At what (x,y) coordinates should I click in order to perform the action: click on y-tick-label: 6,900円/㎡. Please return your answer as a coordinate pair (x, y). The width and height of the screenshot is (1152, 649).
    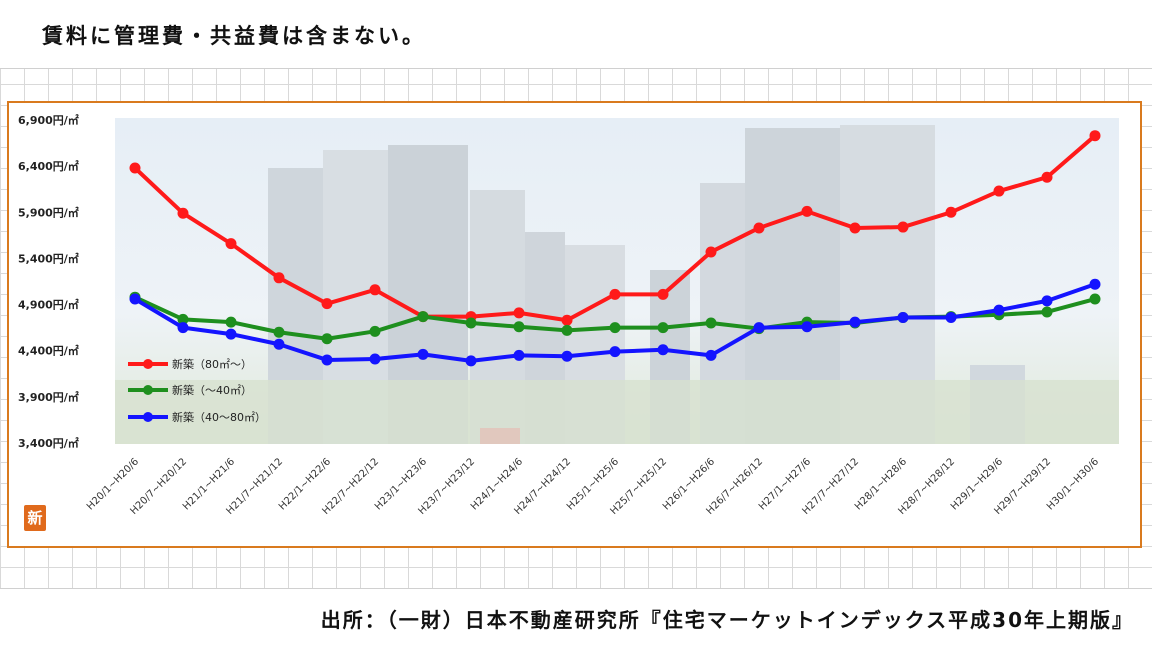
    Looking at the image, I should click on (48, 120).